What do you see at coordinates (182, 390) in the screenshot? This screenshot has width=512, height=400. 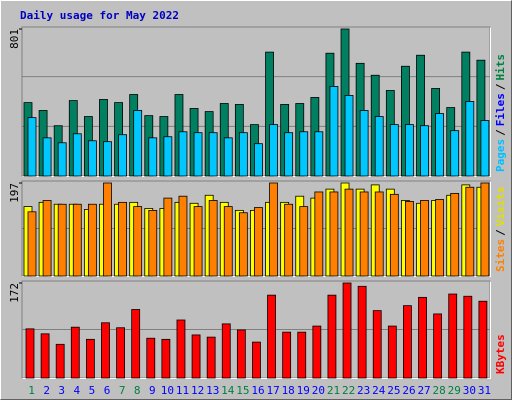 I see `x-tick-label: 11` at bounding box center [182, 390].